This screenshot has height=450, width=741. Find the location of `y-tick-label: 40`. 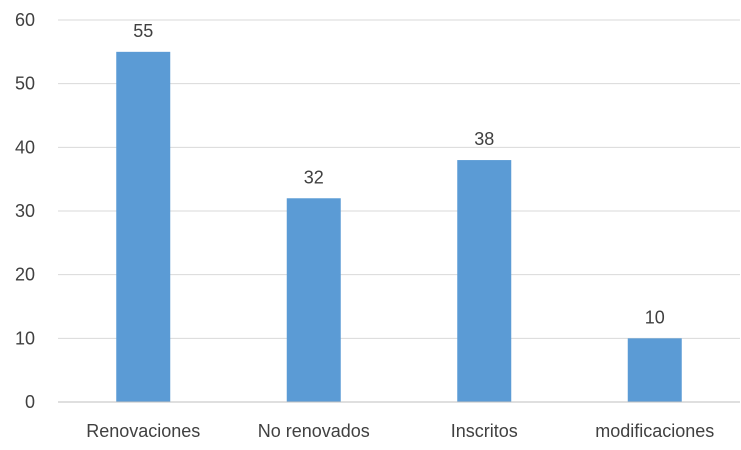

y-tick-label: 40 is located at coordinates (25, 147).